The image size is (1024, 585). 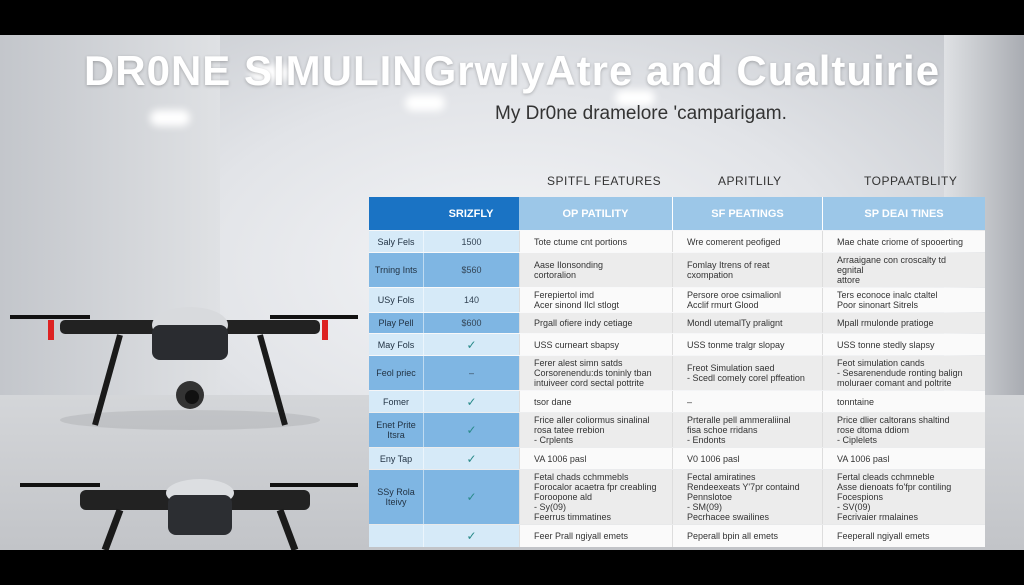 What do you see at coordinates (471, 270) in the screenshot?
I see `row-value: $560` at bounding box center [471, 270].